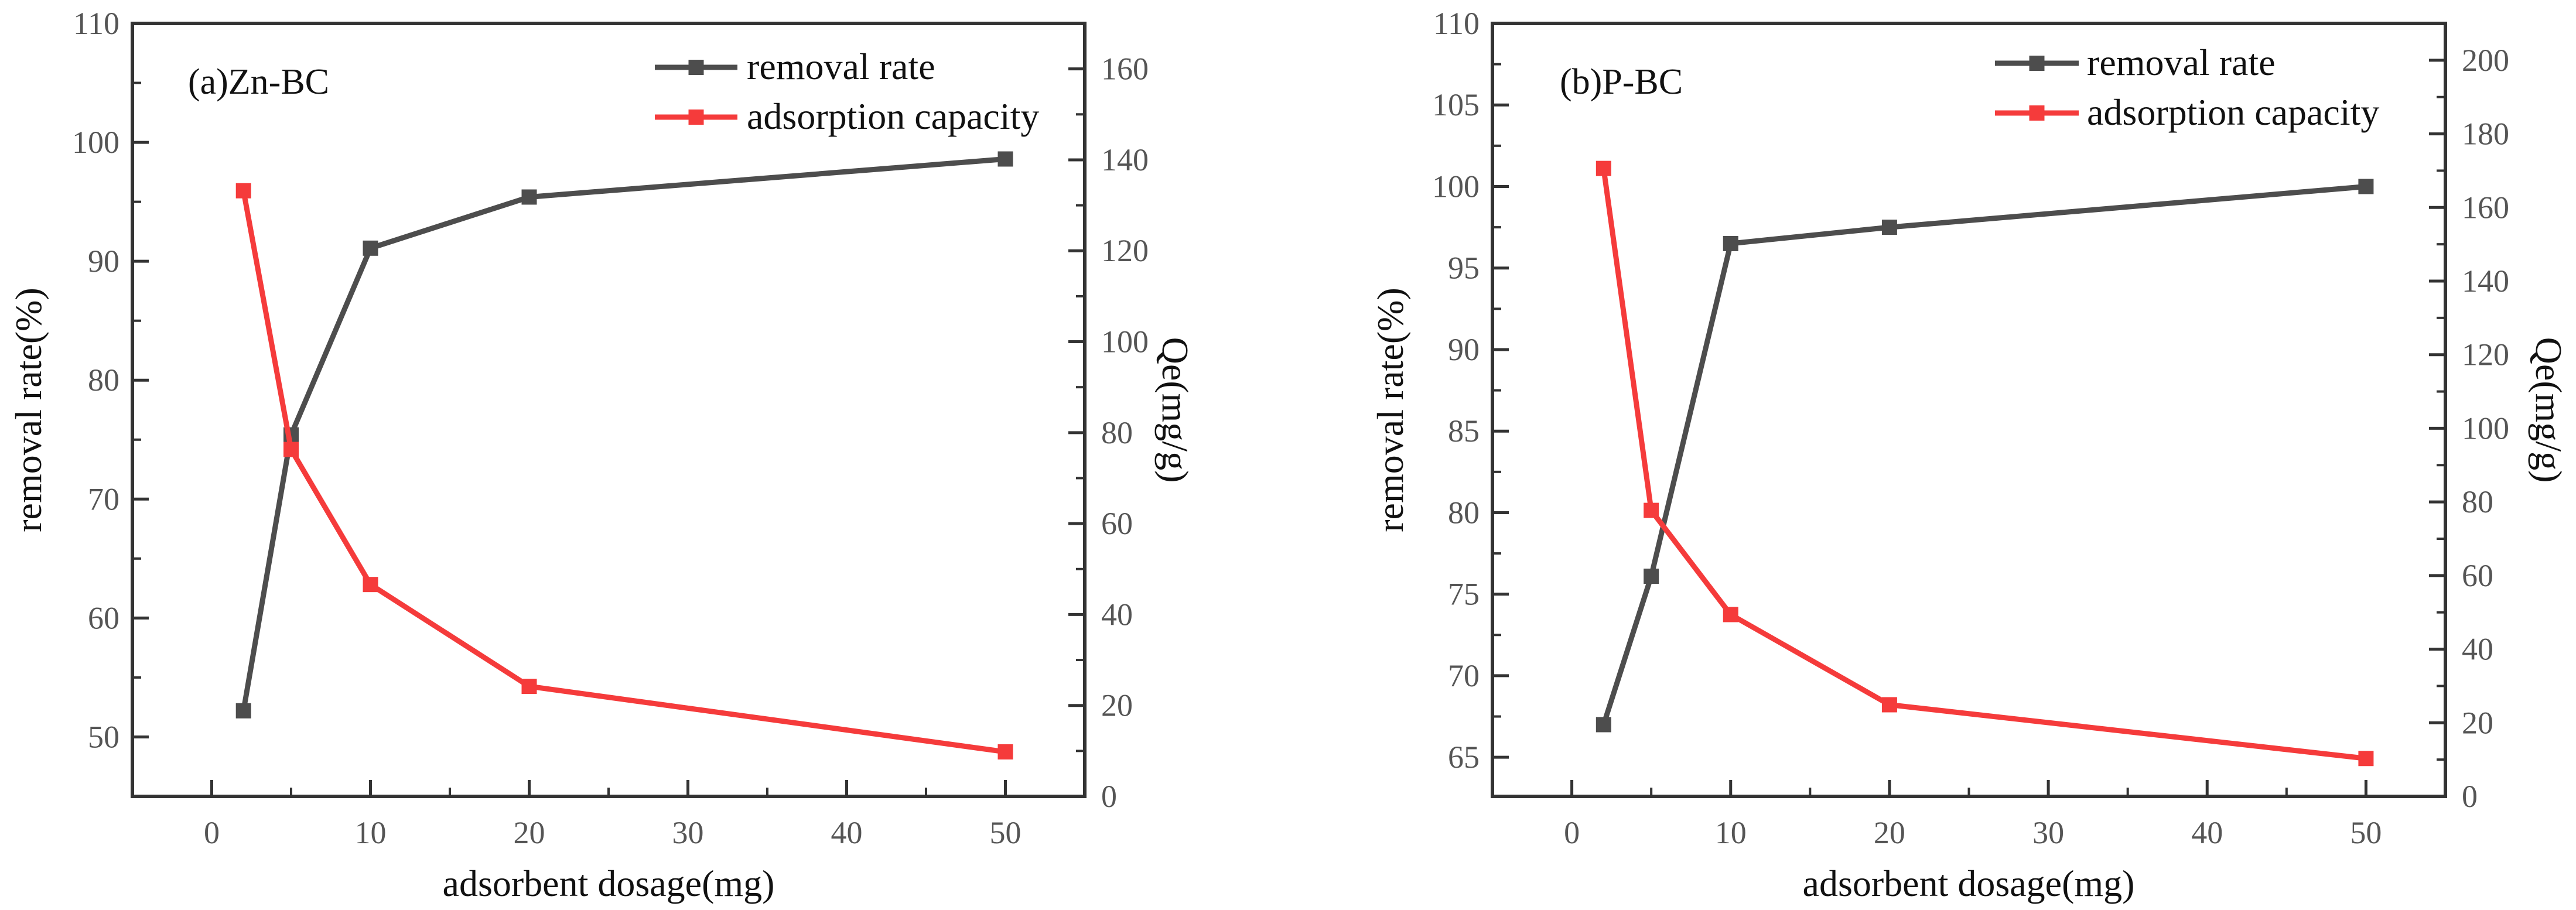  Describe the element at coordinates (1456, 104) in the screenshot. I see `y-tick-label: 105` at that location.